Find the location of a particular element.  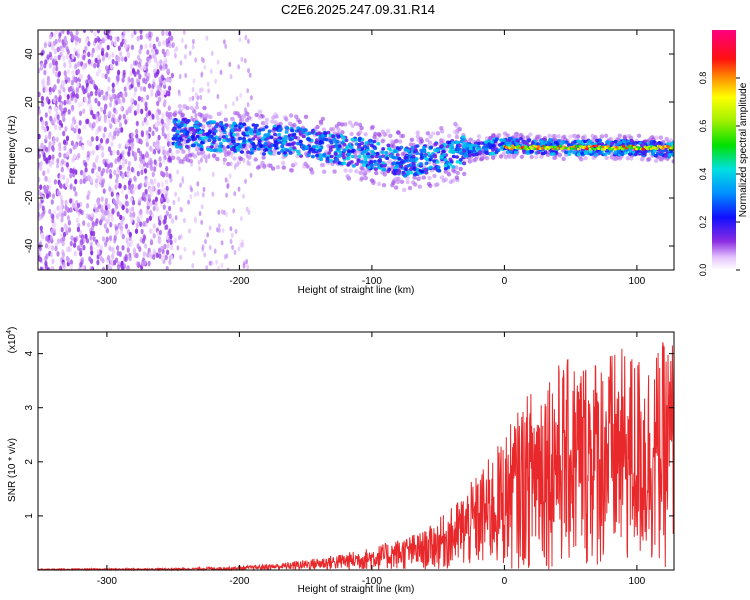

snr-x-tick-label: -200 is located at coordinates (239, 581).